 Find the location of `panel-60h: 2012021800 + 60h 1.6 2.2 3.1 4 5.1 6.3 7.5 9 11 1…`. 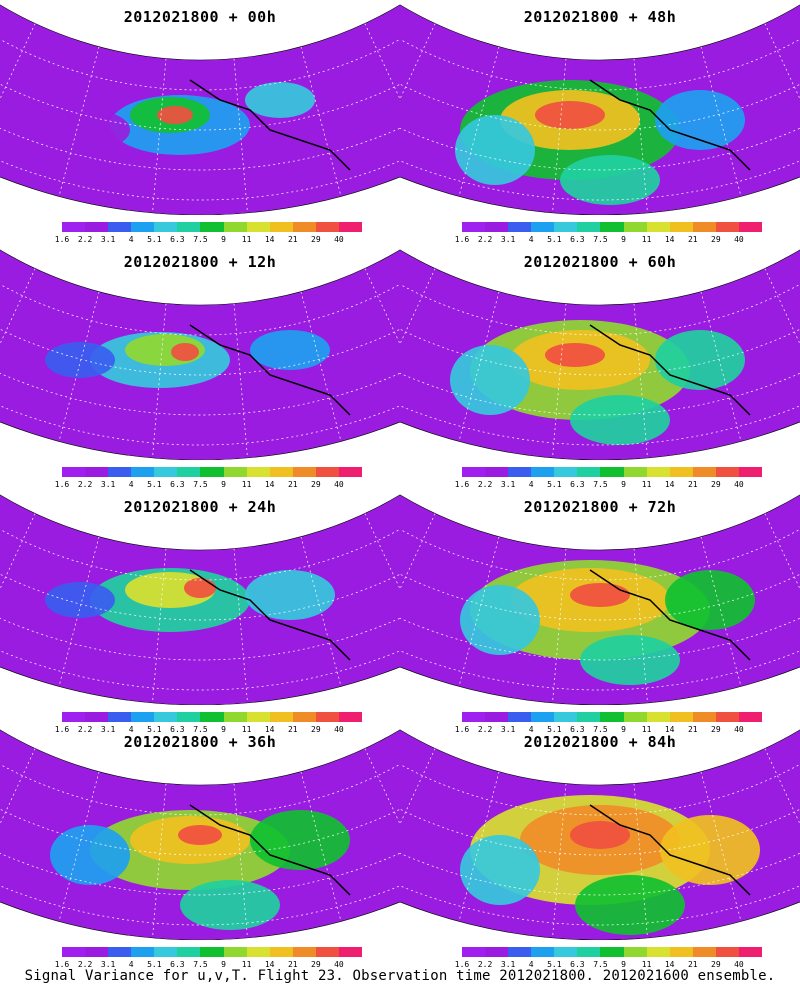

panel-60h: 2012021800 + 60h 1.6 2.2 3.1 4 5.1 6.3 7.5 9 11 1… is located at coordinates (600, 367).